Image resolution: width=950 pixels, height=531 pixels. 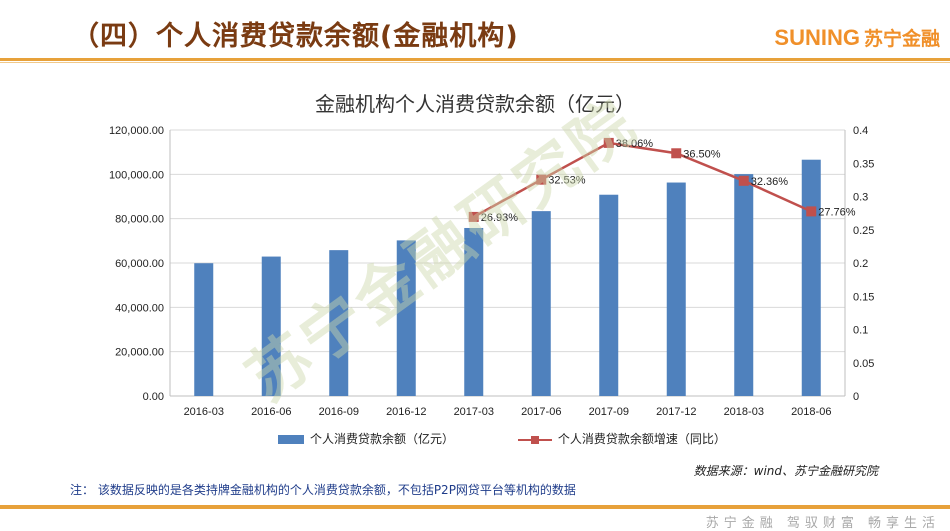 What do you see at coordinates (475, 507) in the screenshot?
I see `footer-divider` at bounding box center [475, 507].